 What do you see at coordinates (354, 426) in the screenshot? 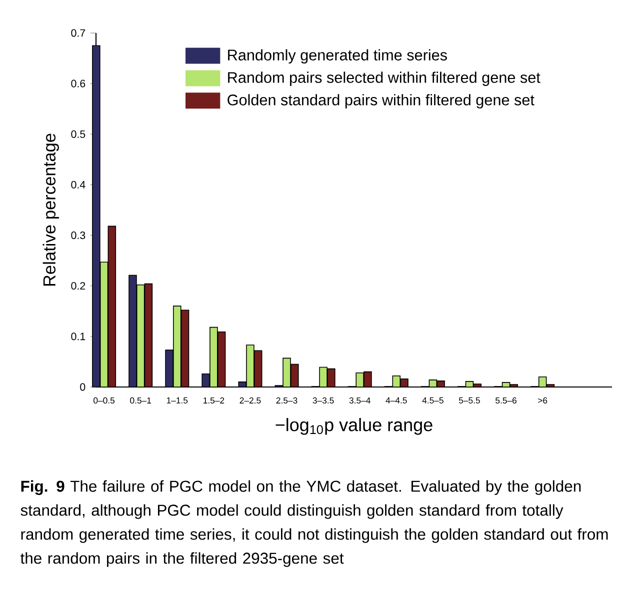
I see `x-axis-title: −log$_{10}$p value range` at bounding box center [354, 426].